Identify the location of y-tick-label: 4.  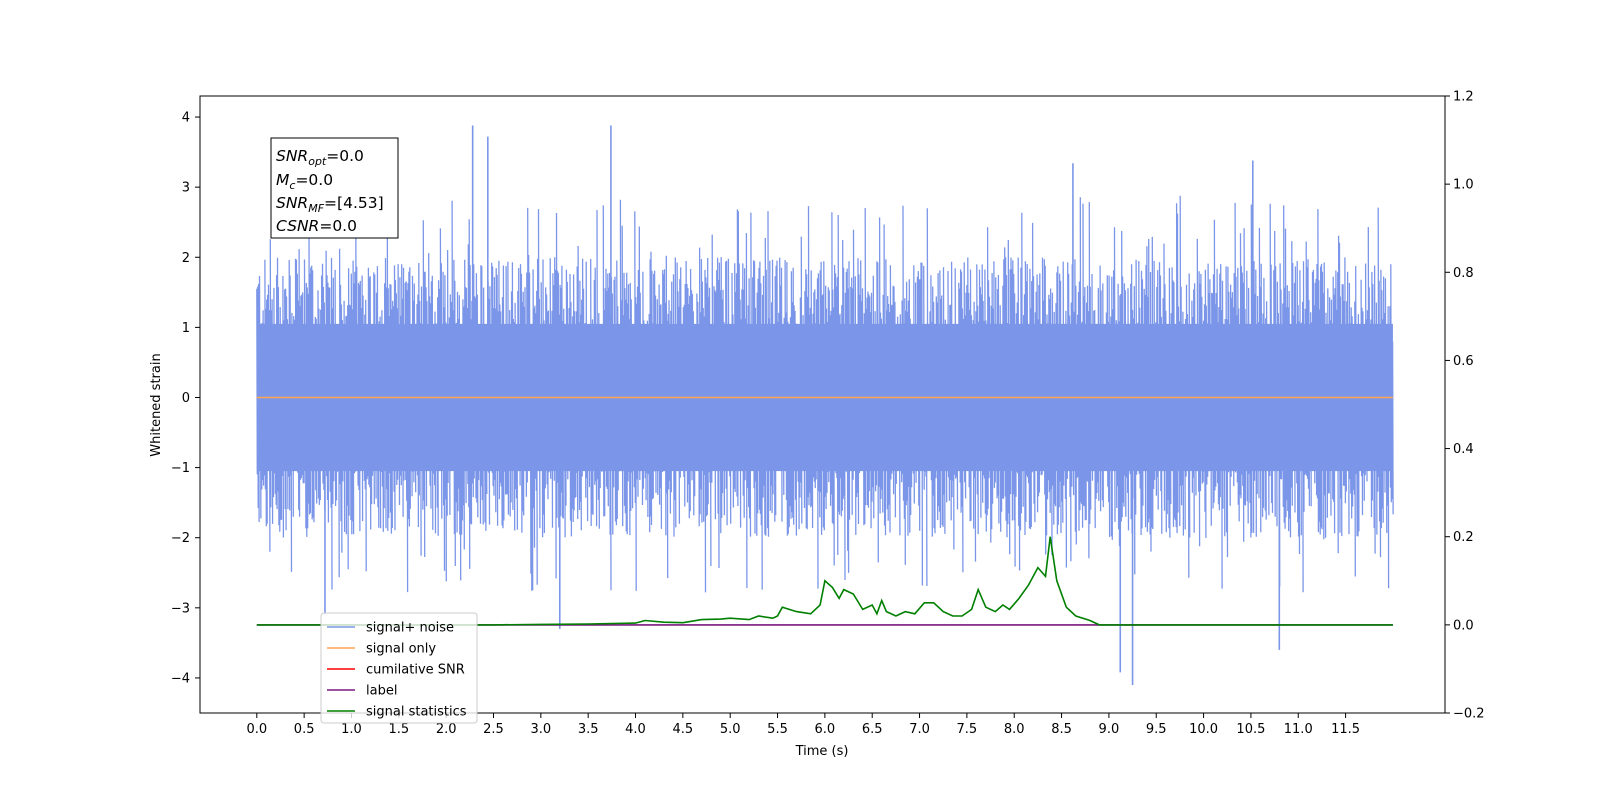
(186, 118).